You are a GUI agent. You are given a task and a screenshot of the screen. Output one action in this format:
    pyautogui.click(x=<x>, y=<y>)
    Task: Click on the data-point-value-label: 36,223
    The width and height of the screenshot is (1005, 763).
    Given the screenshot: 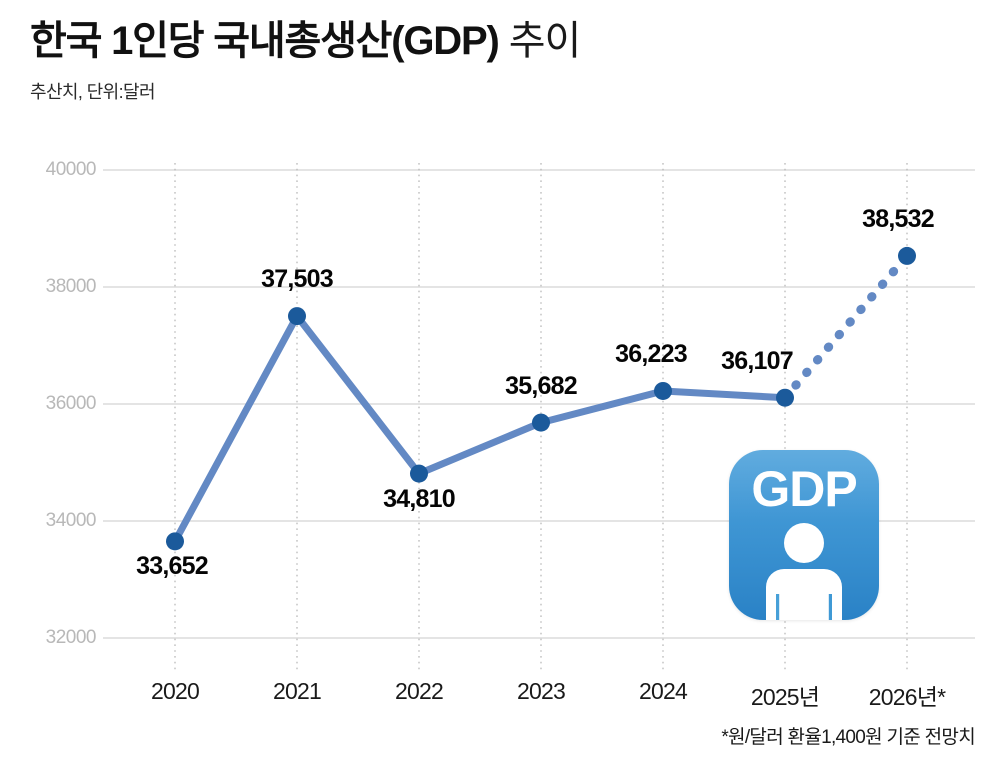 What is the action you would take?
    pyautogui.click(x=651, y=353)
    